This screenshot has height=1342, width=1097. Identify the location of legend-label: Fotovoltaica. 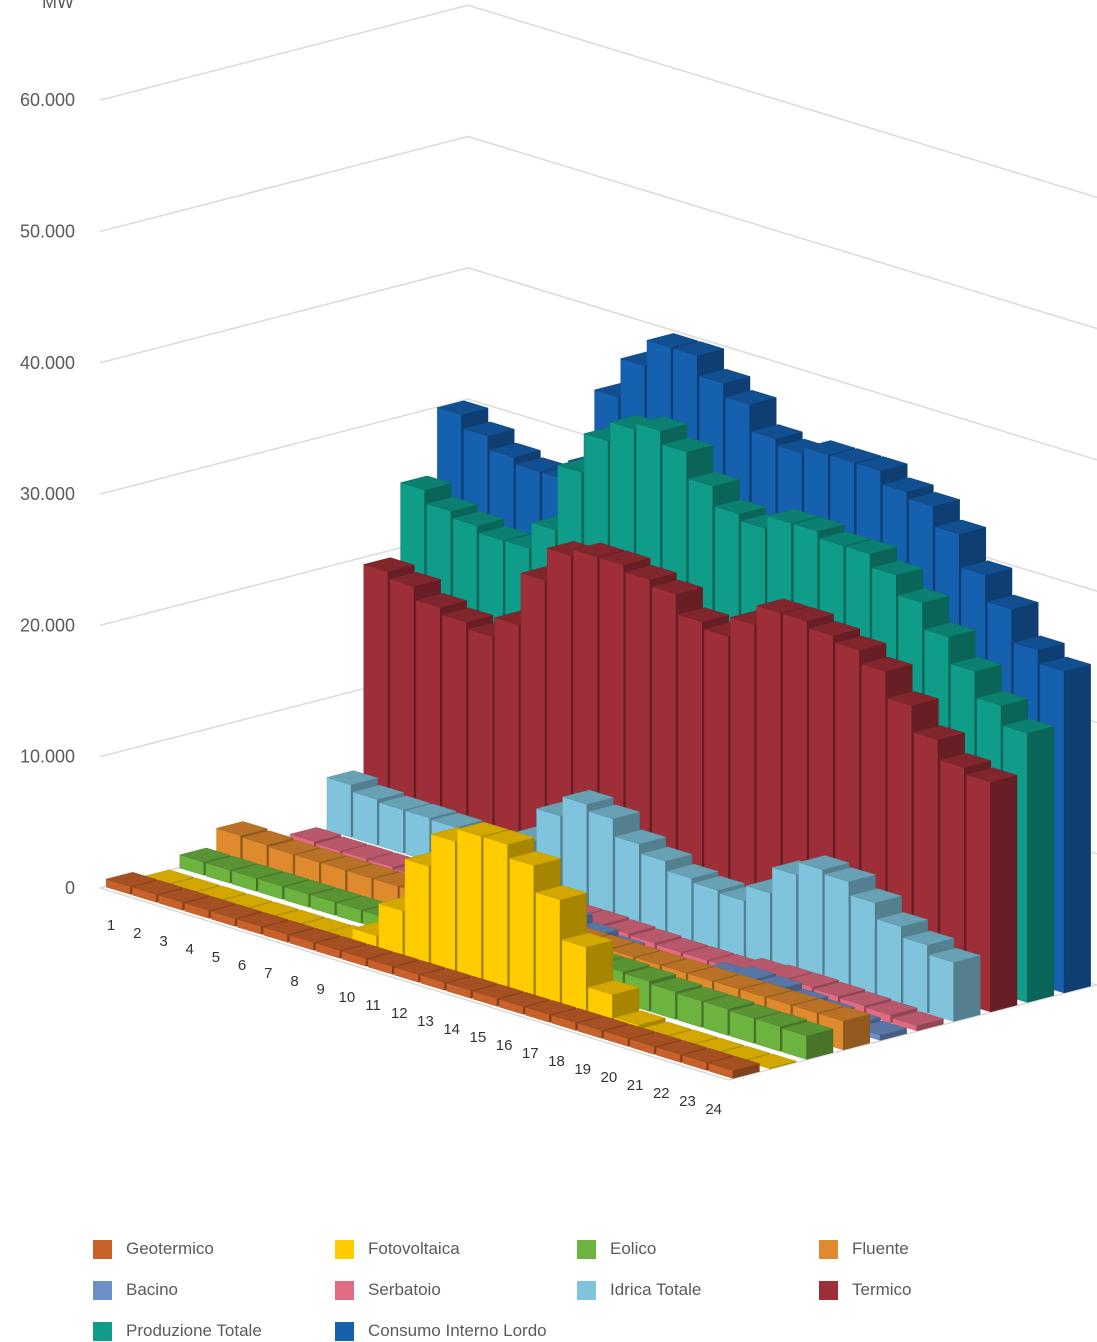
(414, 1248).